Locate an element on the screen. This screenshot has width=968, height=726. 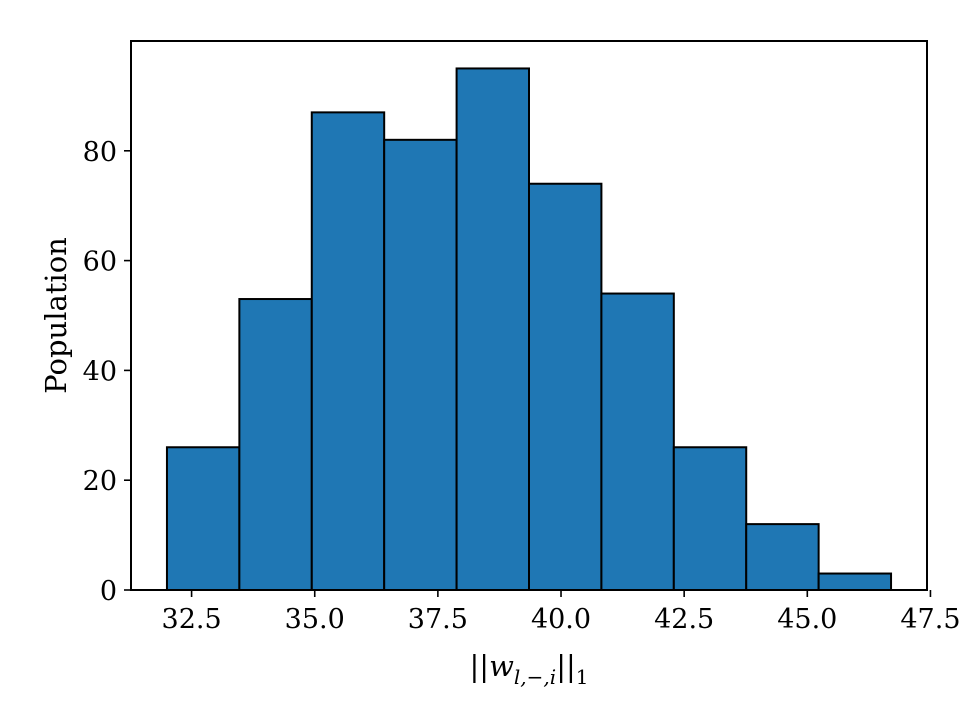
x-tick-label: 42.5 is located at coordinates (684, 619).